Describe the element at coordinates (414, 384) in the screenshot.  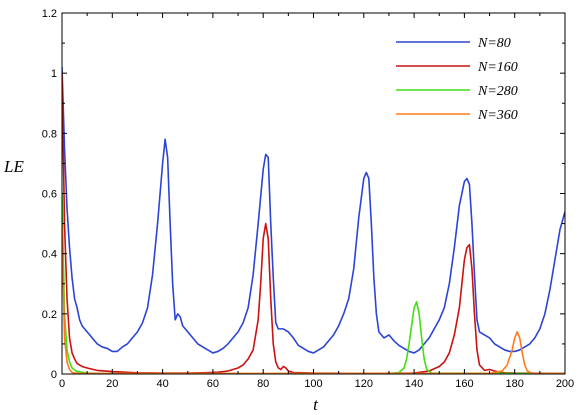
I see `x-tick-label: 140` at that location.